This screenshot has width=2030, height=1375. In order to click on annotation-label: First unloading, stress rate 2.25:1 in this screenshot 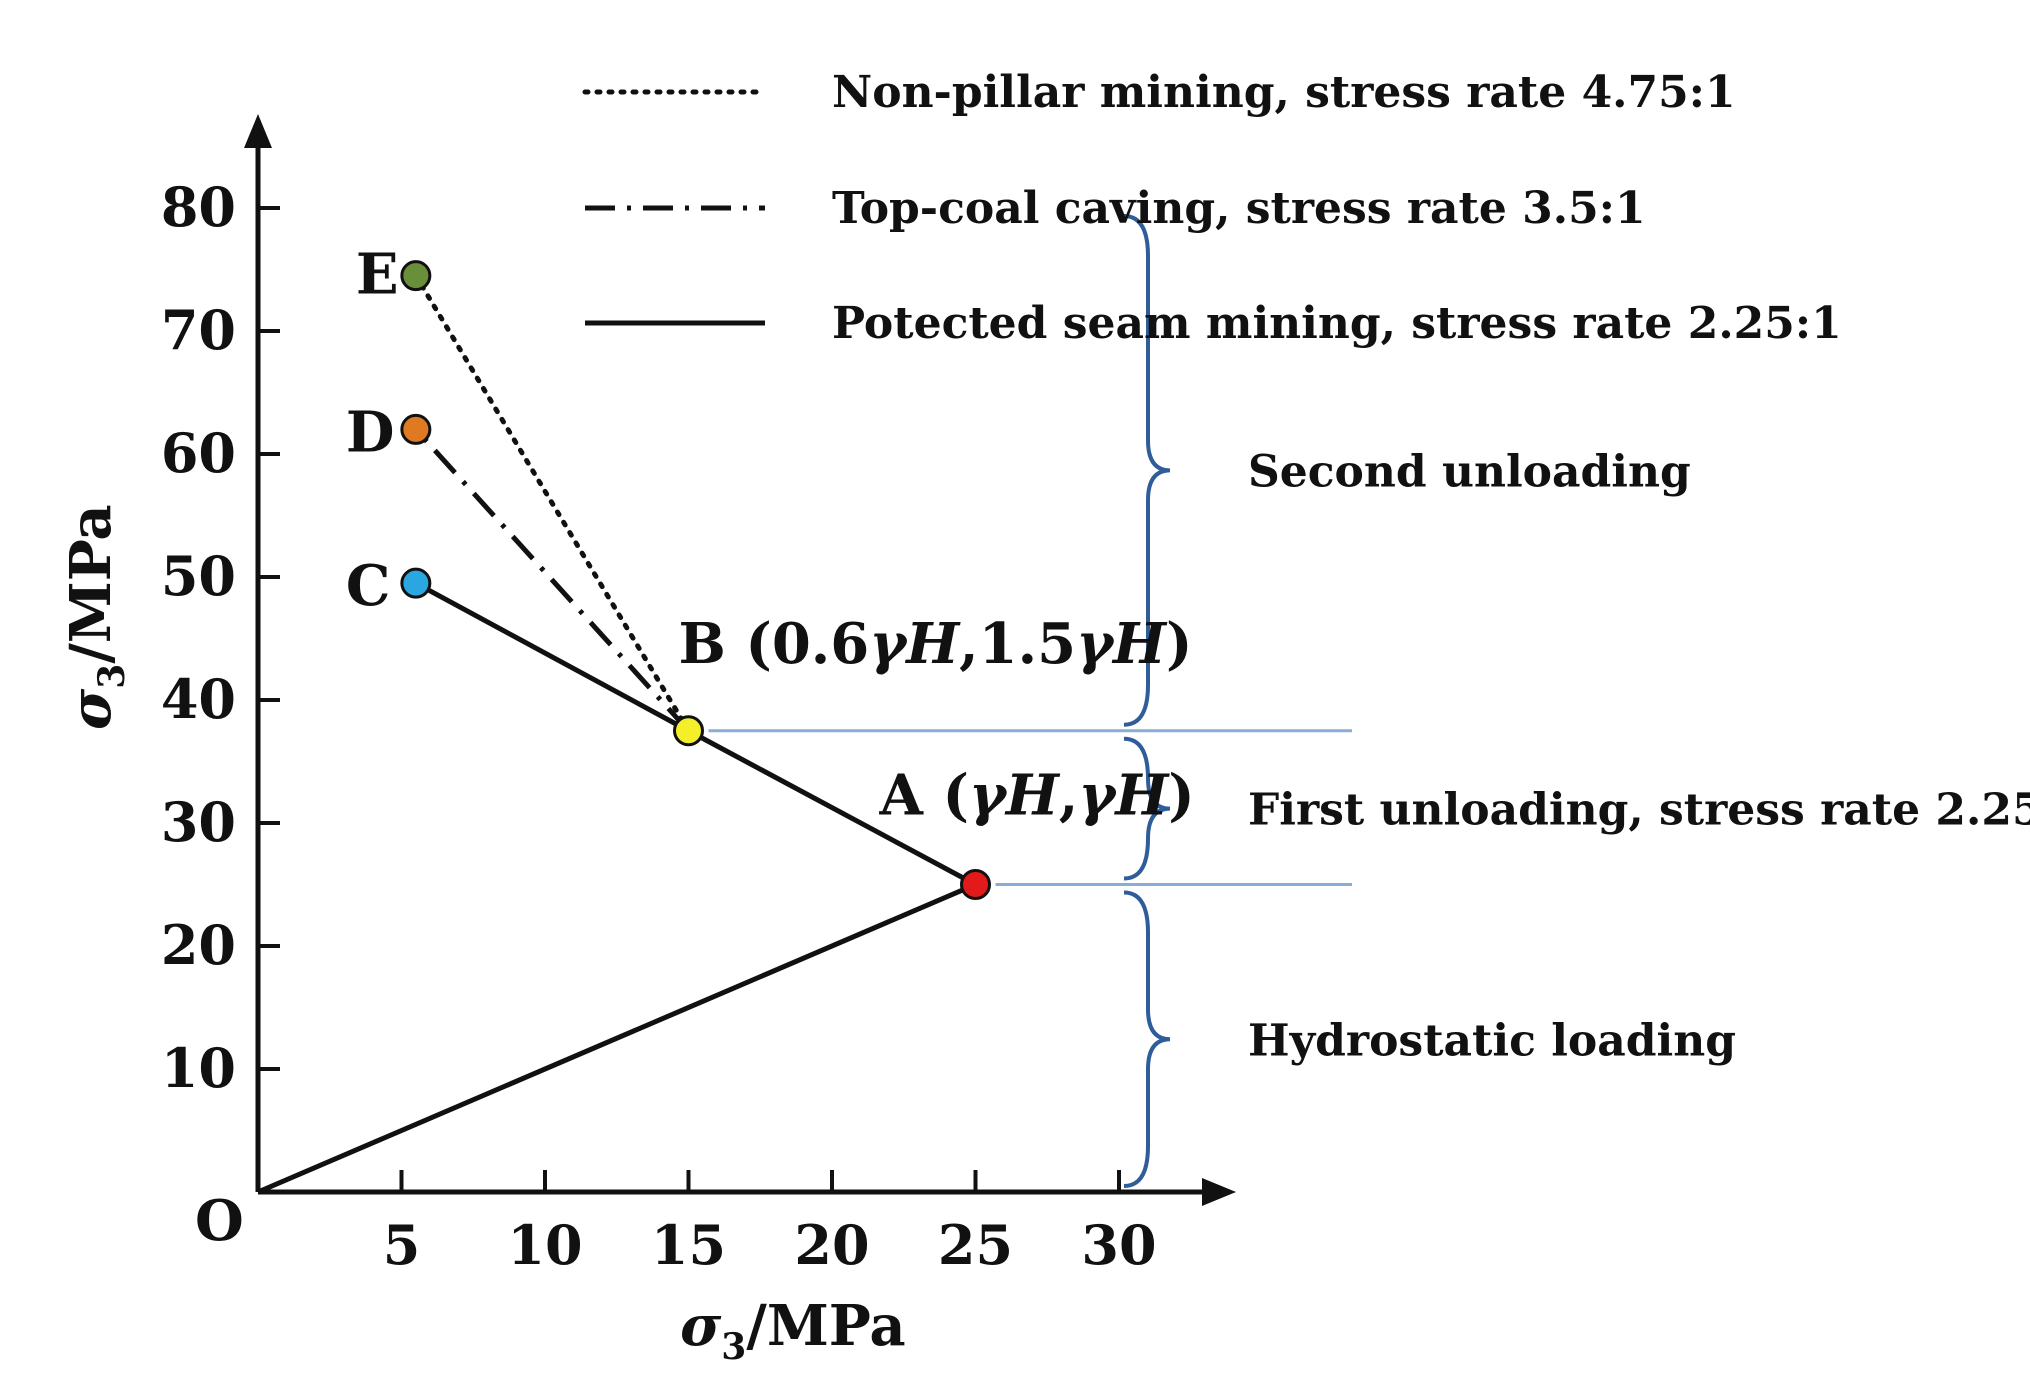, I will do `click(1639, 810)`.